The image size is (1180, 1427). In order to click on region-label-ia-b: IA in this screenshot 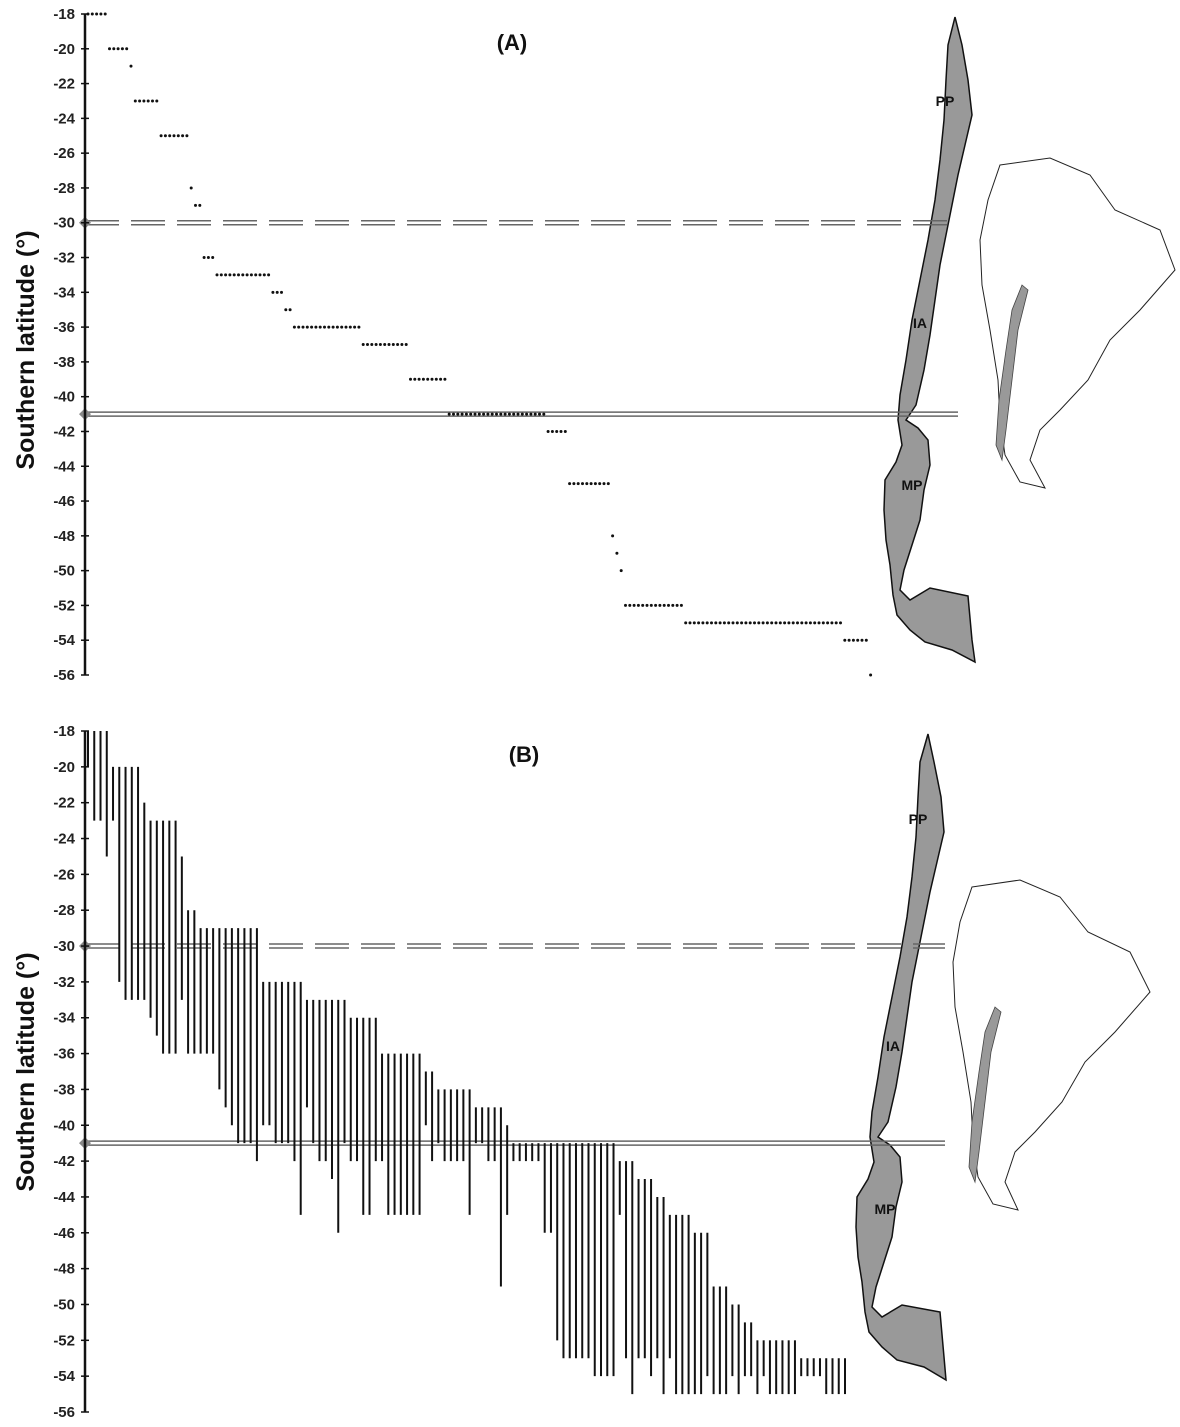, I will do `click(893, 1046)`.